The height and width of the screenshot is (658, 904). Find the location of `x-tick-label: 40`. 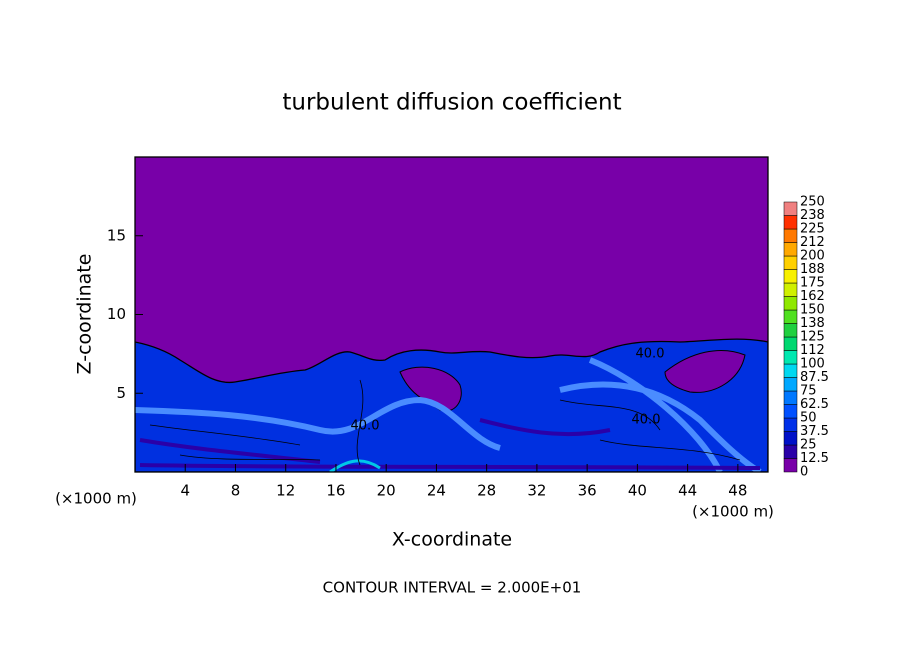

x-tick-label: 40 is located at coordinates (637, 491).